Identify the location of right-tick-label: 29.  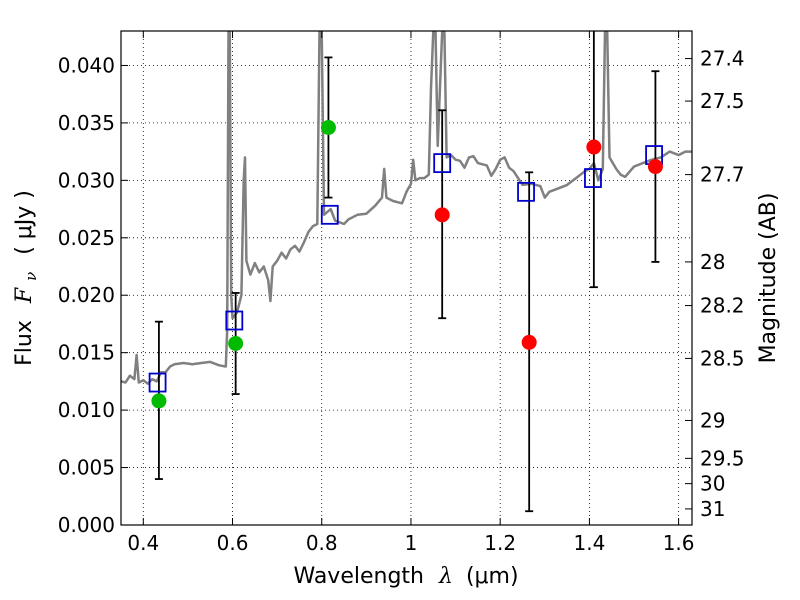
(712, 420).